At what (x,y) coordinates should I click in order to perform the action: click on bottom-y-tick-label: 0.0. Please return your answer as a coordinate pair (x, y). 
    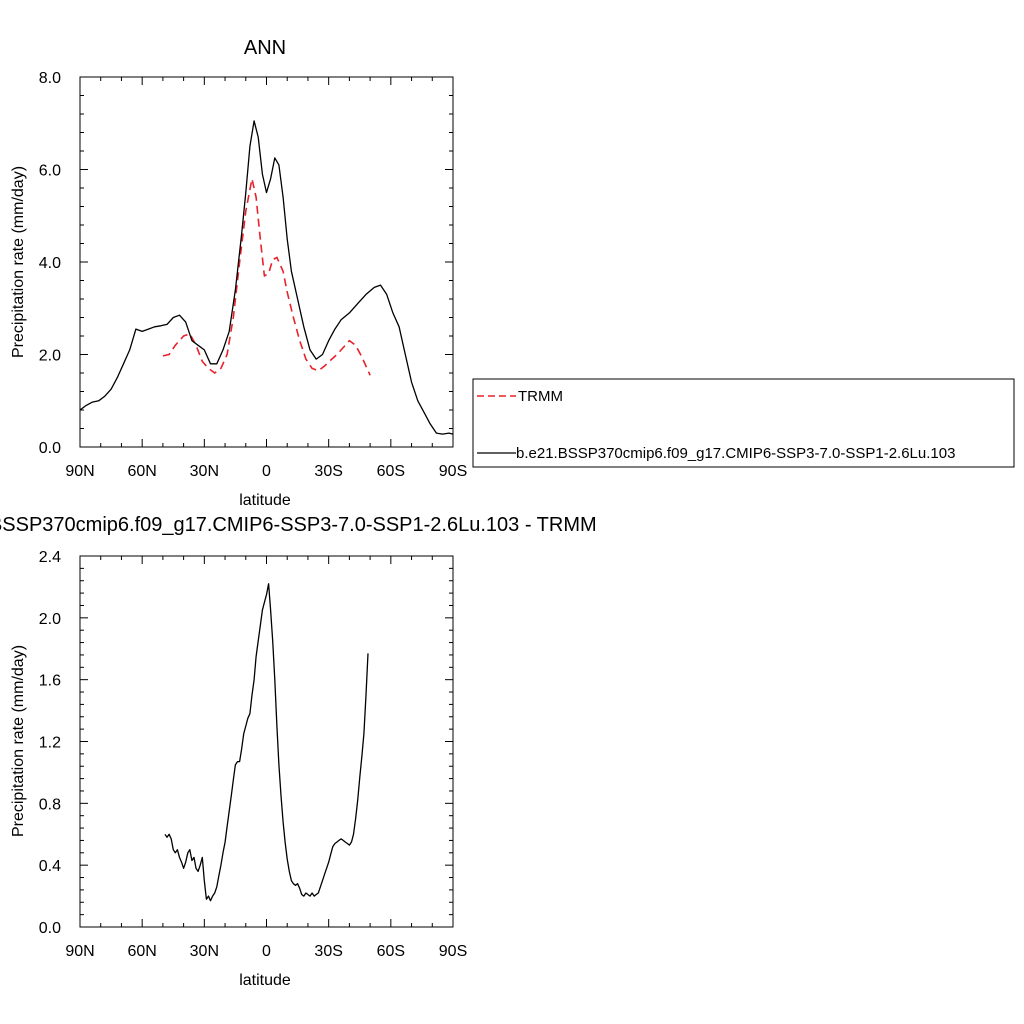
    Looking at the image, I should click on (50, 928).